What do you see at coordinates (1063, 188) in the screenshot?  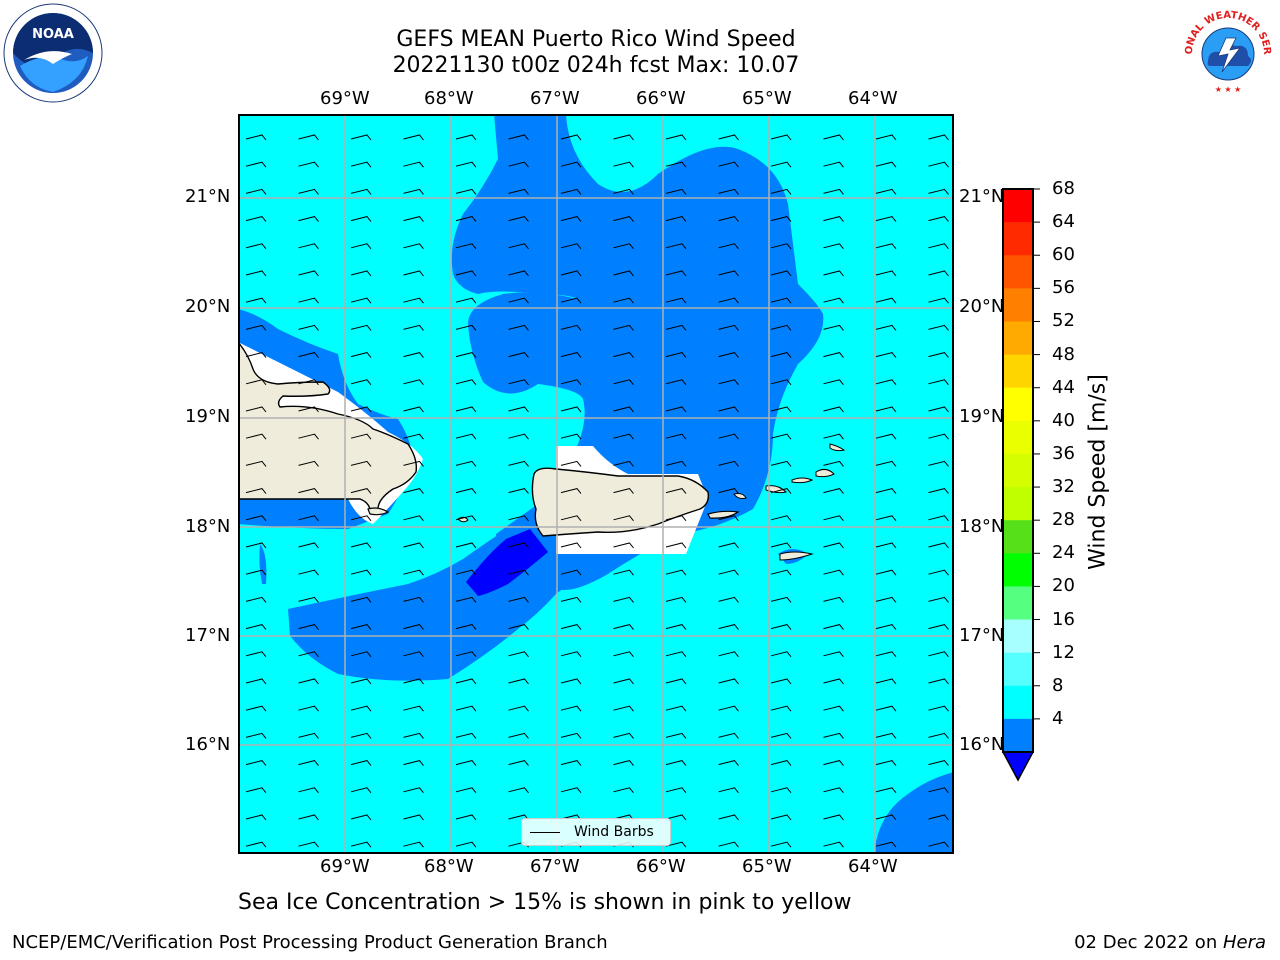 I see `colorbar-tick-label: 68` at bounding box center [1063, 188].